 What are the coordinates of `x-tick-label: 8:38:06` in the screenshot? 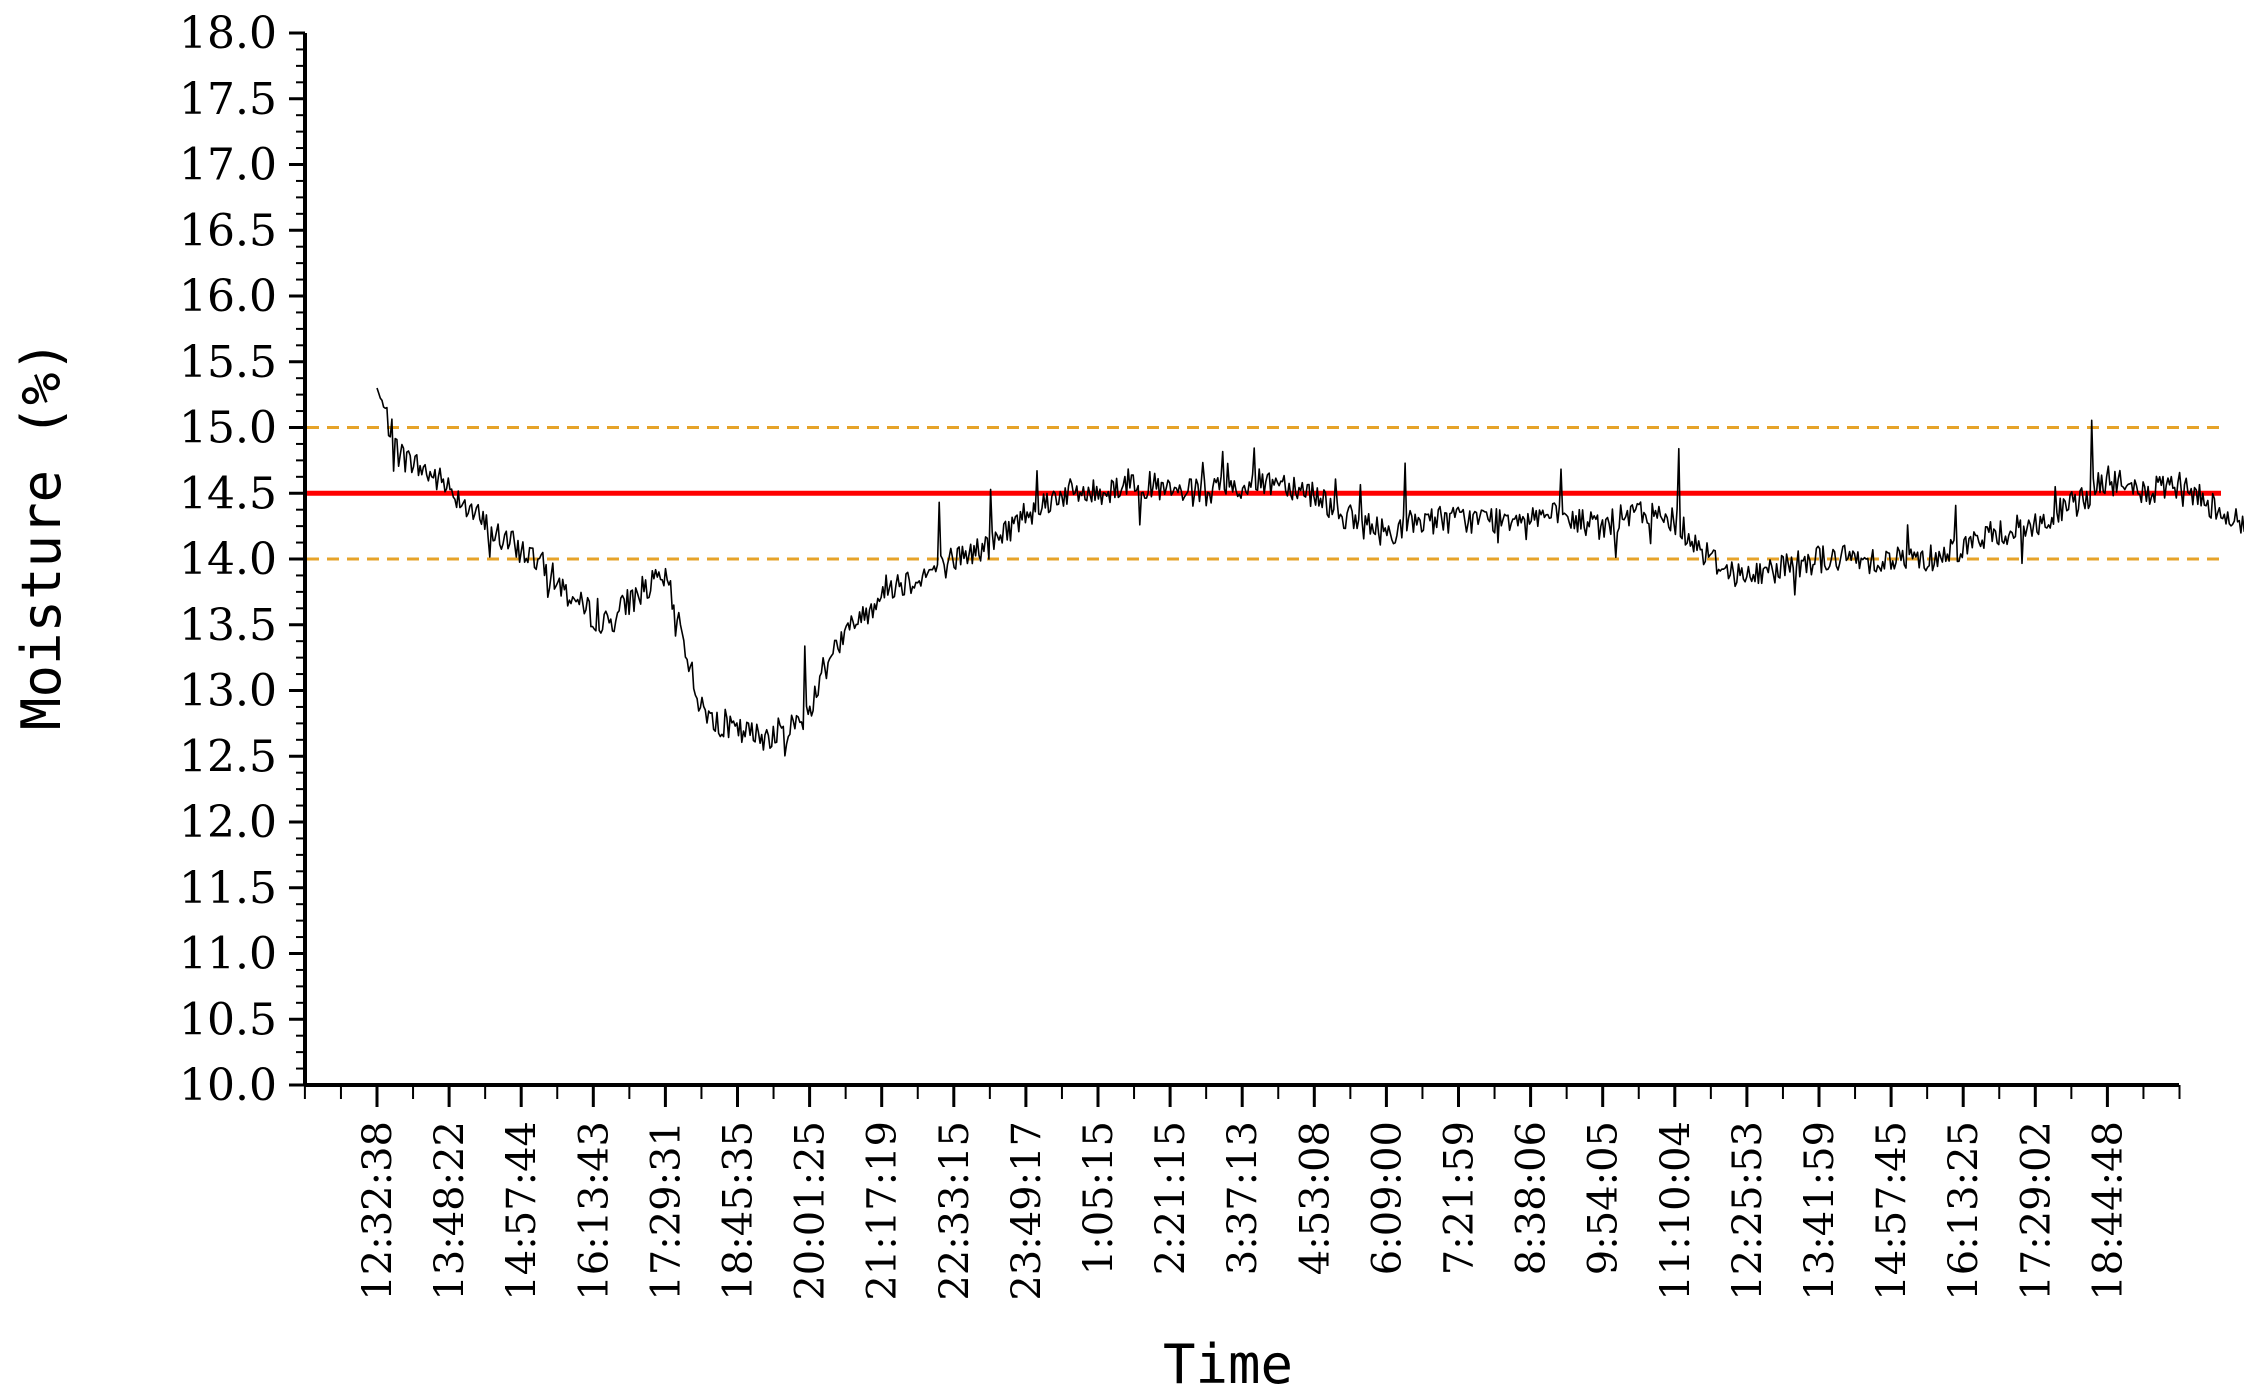 It's located at (1532, 1198).